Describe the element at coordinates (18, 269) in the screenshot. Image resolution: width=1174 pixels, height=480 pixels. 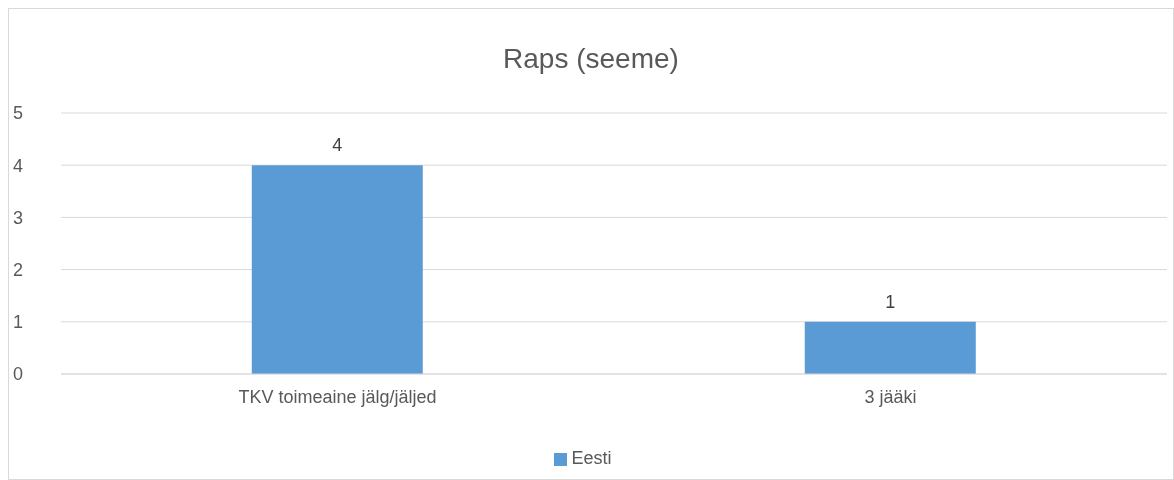
I see `y-tick-label: 2` at that location.